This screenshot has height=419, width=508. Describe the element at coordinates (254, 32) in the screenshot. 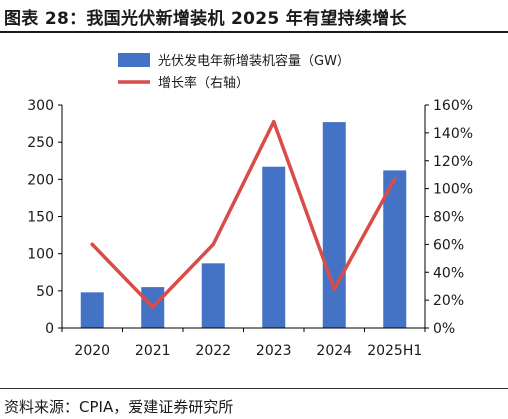

I see `title-divider` at that location.